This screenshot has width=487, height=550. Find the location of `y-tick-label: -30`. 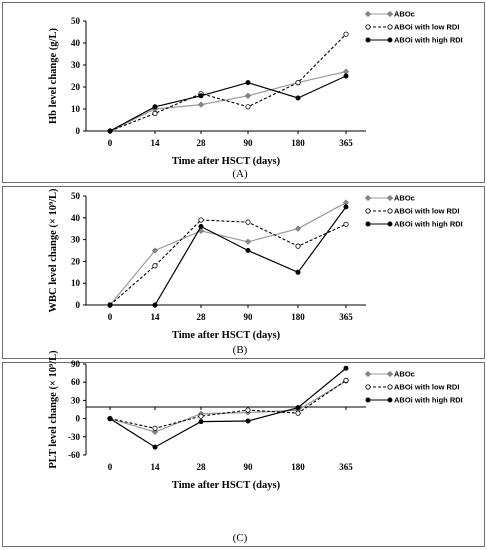

y-tick-label: -30 is located at coordinates (74, 437).